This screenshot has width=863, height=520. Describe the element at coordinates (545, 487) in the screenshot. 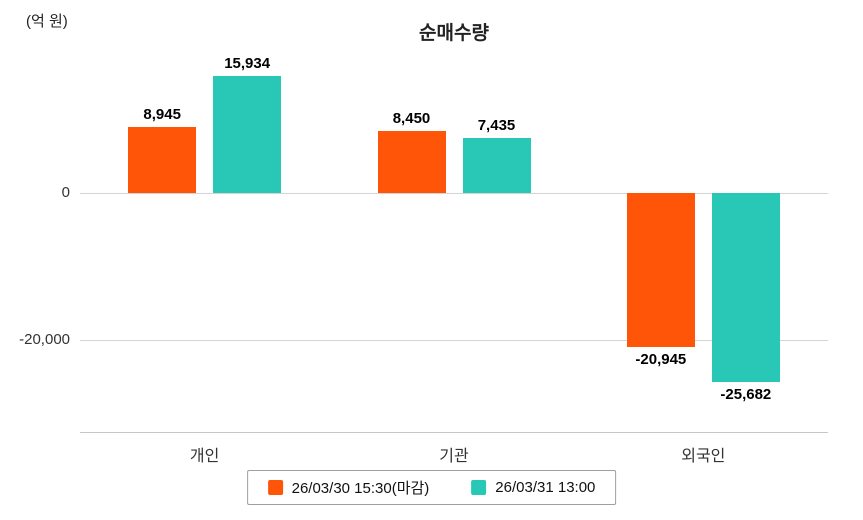

I see `legend-label: 26/03/31 13:00` at that location.